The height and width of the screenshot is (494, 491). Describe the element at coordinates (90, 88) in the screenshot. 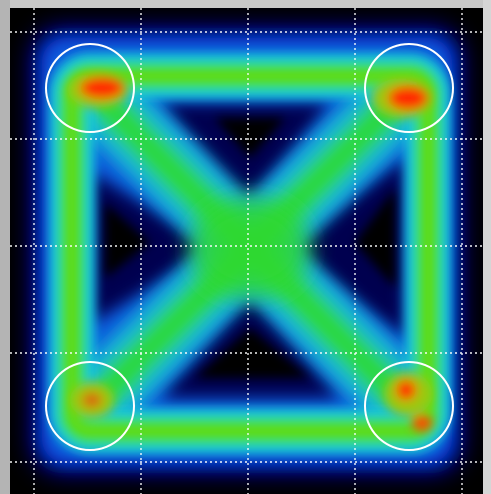

I see `corner-marker-top-left` at that location.